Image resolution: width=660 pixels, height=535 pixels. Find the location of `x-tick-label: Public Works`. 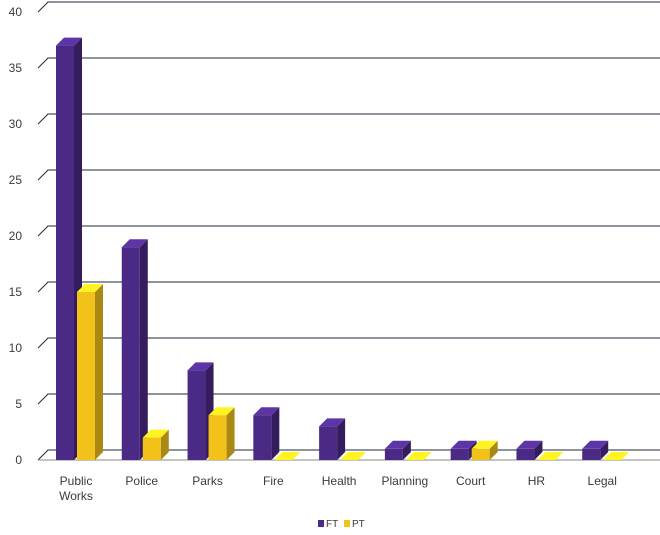

x-tick-label: Public Works is located at coordinates (76, 488).